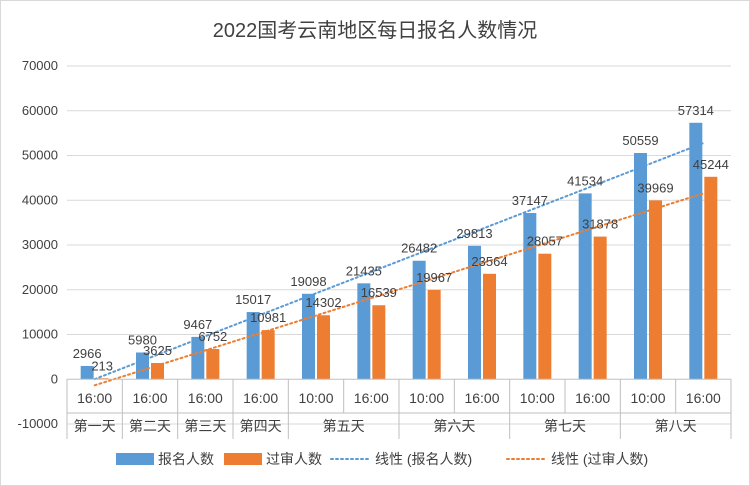 The width and height of the screenshot is (750, 486). Describe the element at coordinates (323, 302) in the screenshot. I see `data-label-approved: 14302` at that location.